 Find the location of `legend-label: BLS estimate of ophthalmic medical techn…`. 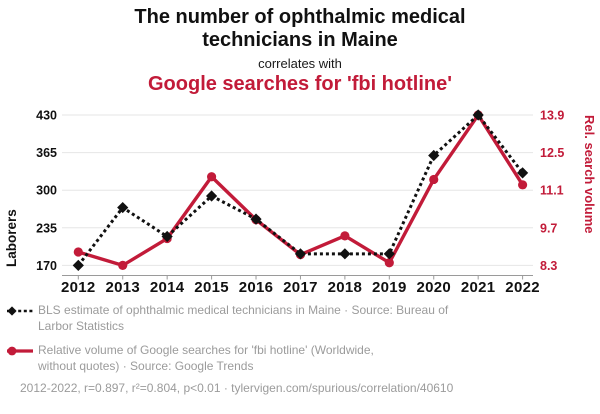

legend-label: BLS estimate of ophthalmic medical techn… is located at coordinates (243, 318).